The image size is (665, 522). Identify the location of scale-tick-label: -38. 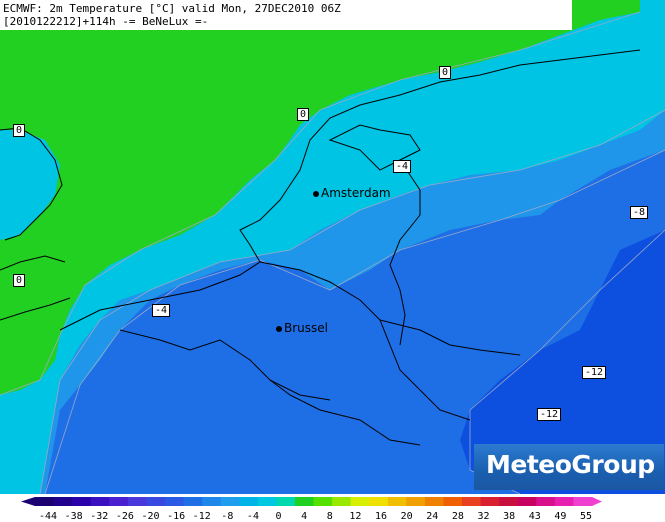
(74, 516).